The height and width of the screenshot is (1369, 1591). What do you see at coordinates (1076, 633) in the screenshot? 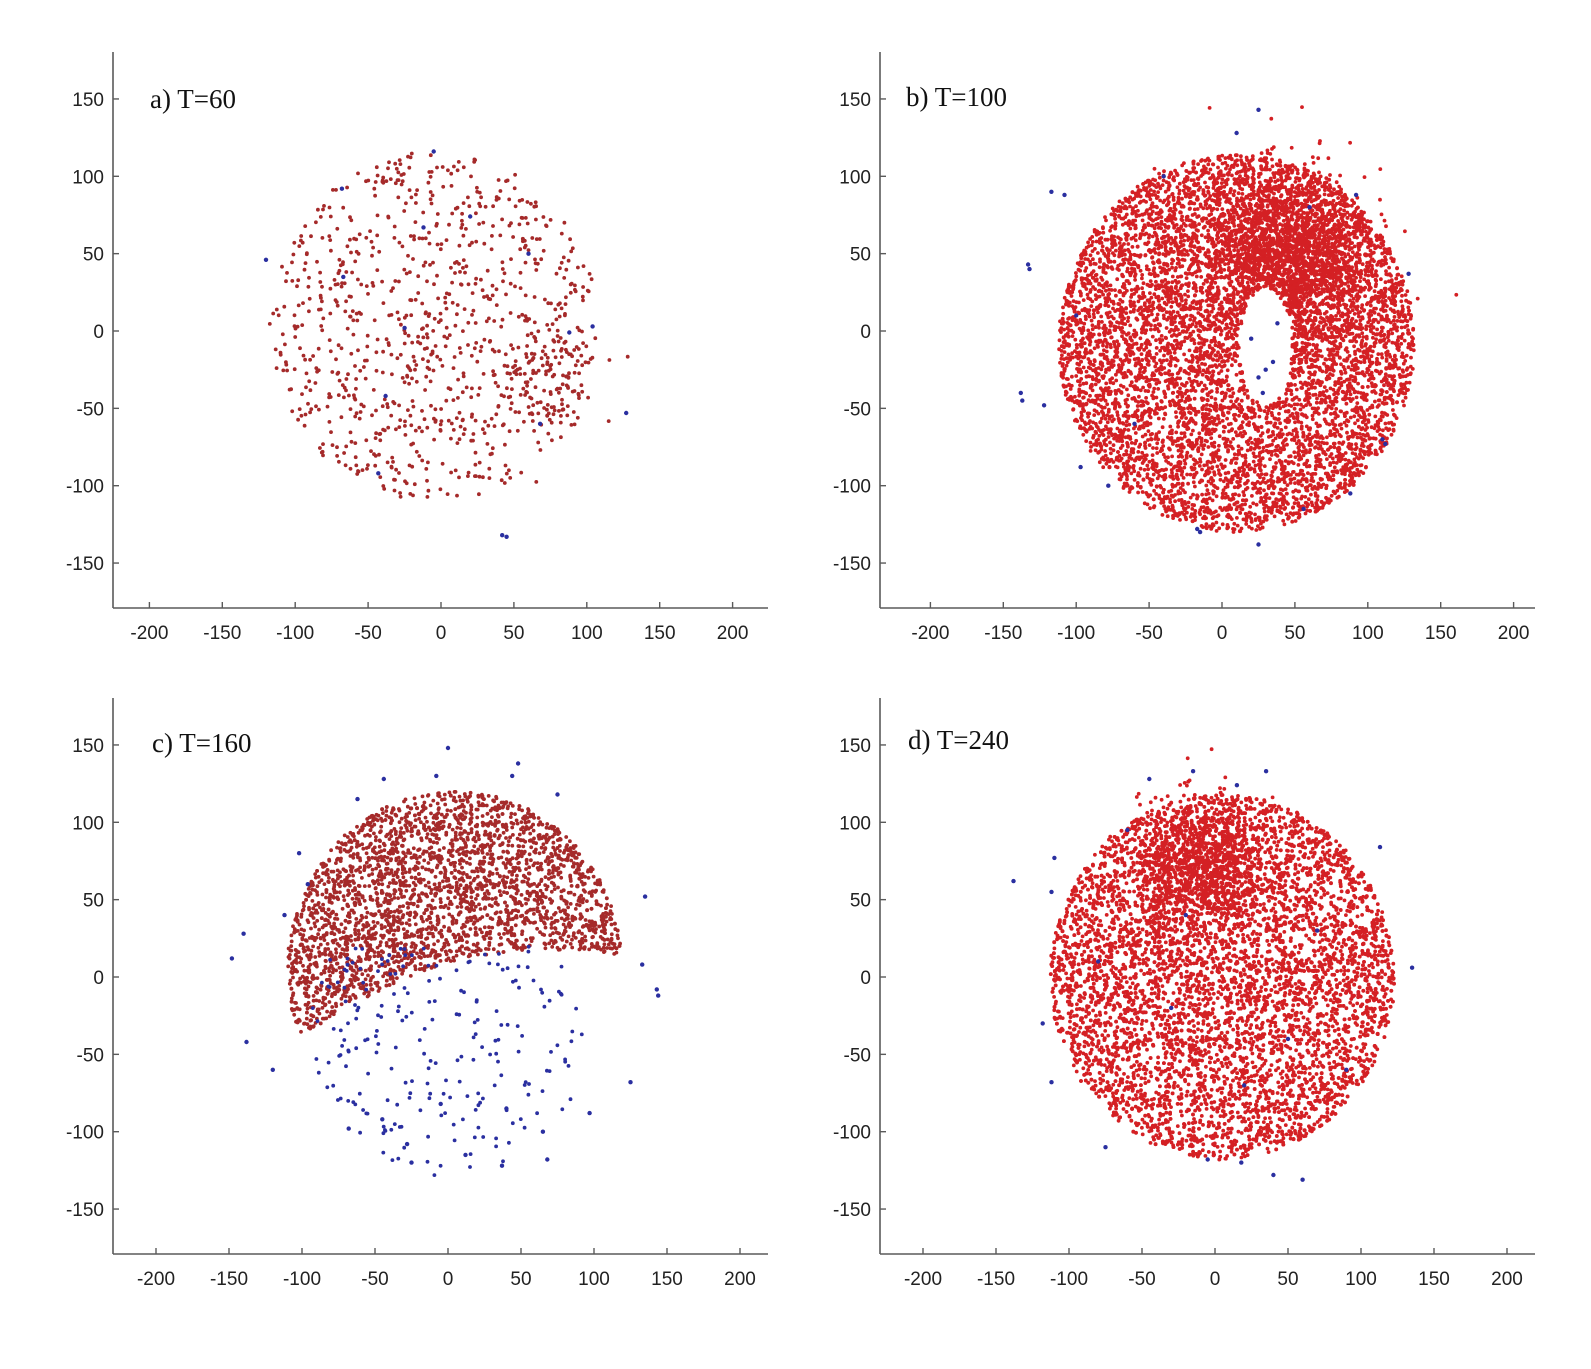
I see `x-tick-label: -100` at bounding box center [1076, 633].